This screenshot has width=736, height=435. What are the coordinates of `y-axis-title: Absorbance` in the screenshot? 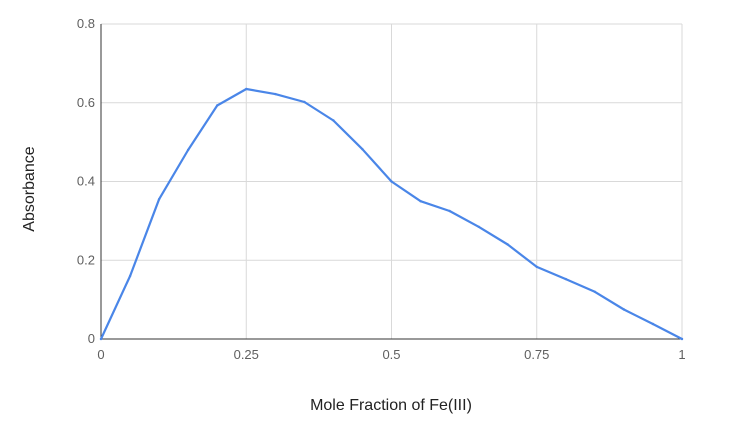 It's located at (29, 188).